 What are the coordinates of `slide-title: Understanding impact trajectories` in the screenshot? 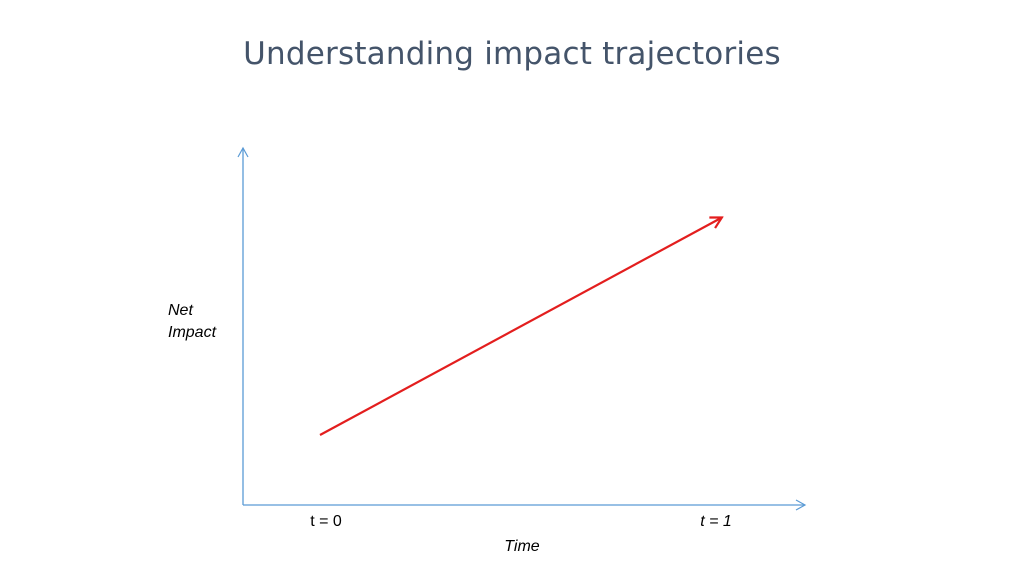 It's located at (512, 54).